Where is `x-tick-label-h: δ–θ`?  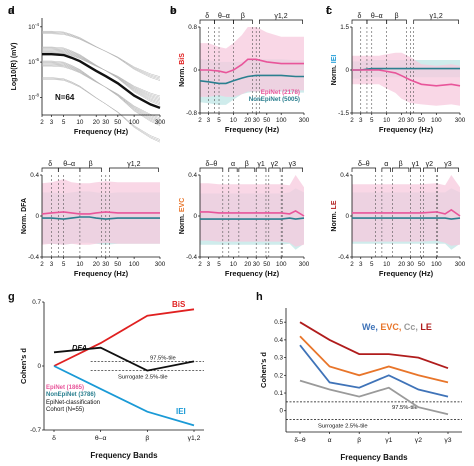
x-tick-label-h: δ–θ is located at coordinates (300, 440).